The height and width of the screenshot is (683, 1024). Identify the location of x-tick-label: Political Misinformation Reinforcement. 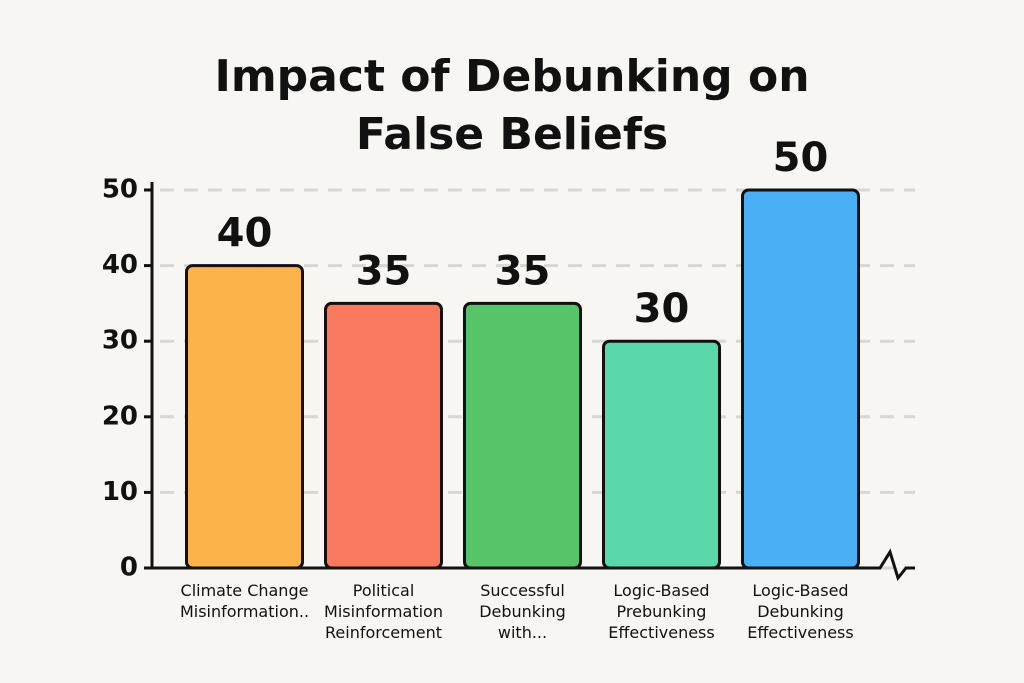
(383, 611).